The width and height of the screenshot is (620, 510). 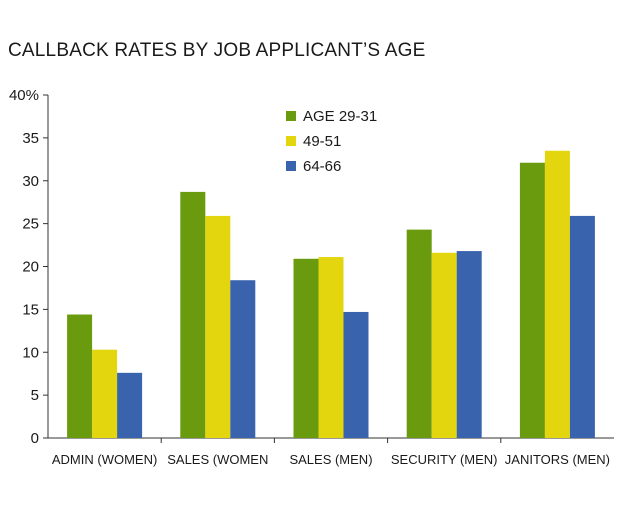 What do you see at coordinates (30, 224) in the screenshot?
I see `y-tick-label: 25` at bounding box center [30, 224].